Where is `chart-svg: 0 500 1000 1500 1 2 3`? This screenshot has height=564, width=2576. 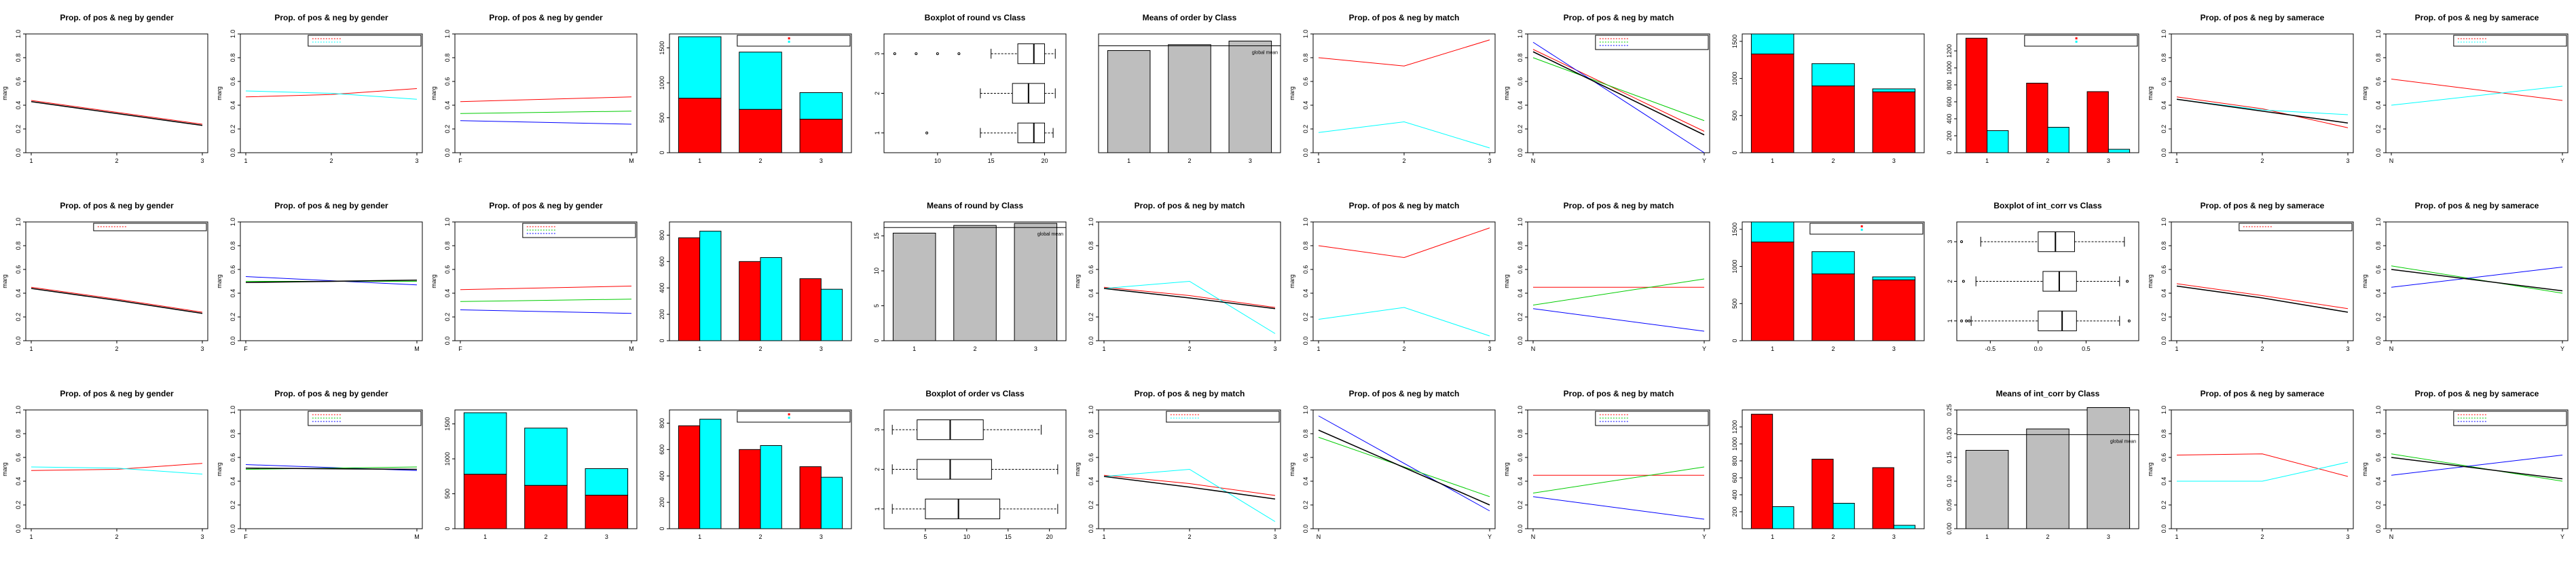
chart-svg: 0 500 1000 1500 1 2 3 is located at coordinates (541, 474).